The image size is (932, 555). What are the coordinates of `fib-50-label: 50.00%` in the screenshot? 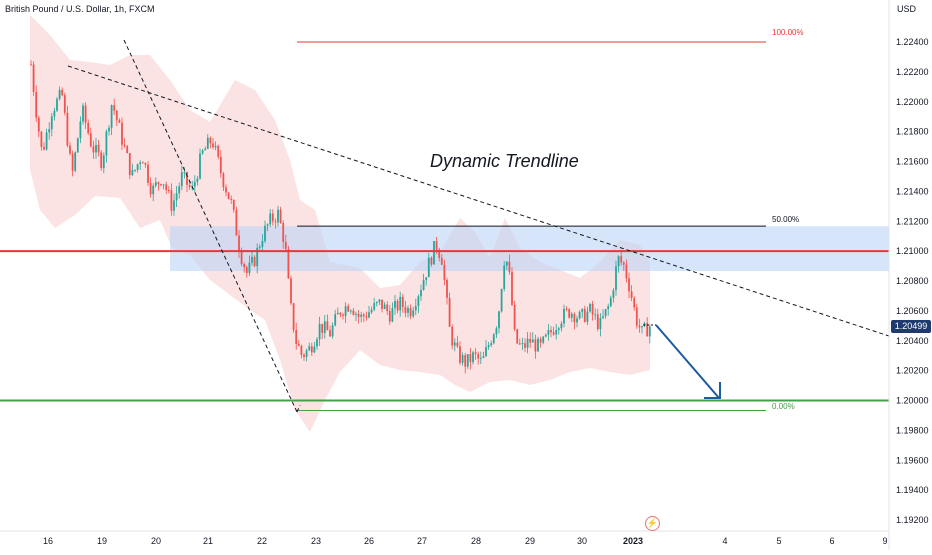 It's located at (786, 219).